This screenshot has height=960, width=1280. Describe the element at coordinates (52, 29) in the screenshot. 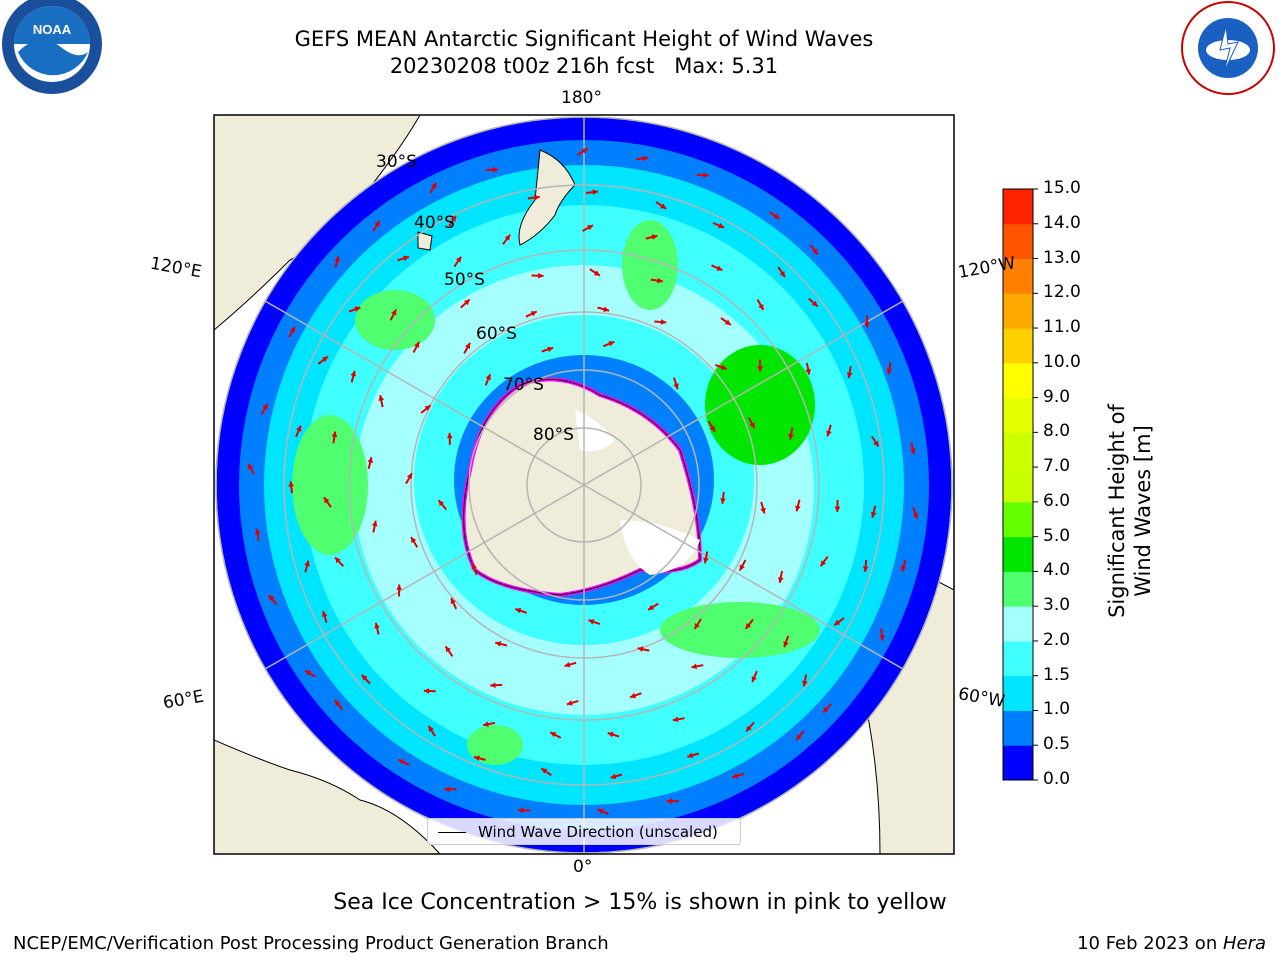

I see `svg-text: NOAA` at that location.